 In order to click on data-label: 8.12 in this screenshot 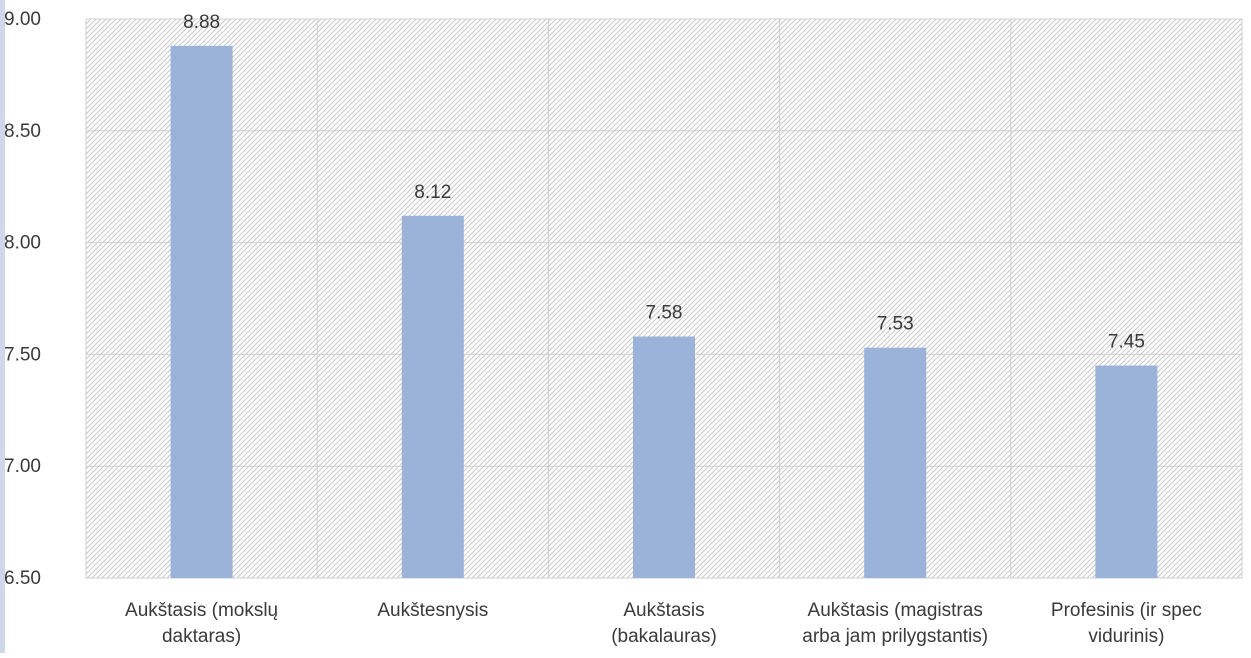, I will do `click(432, 192)`.